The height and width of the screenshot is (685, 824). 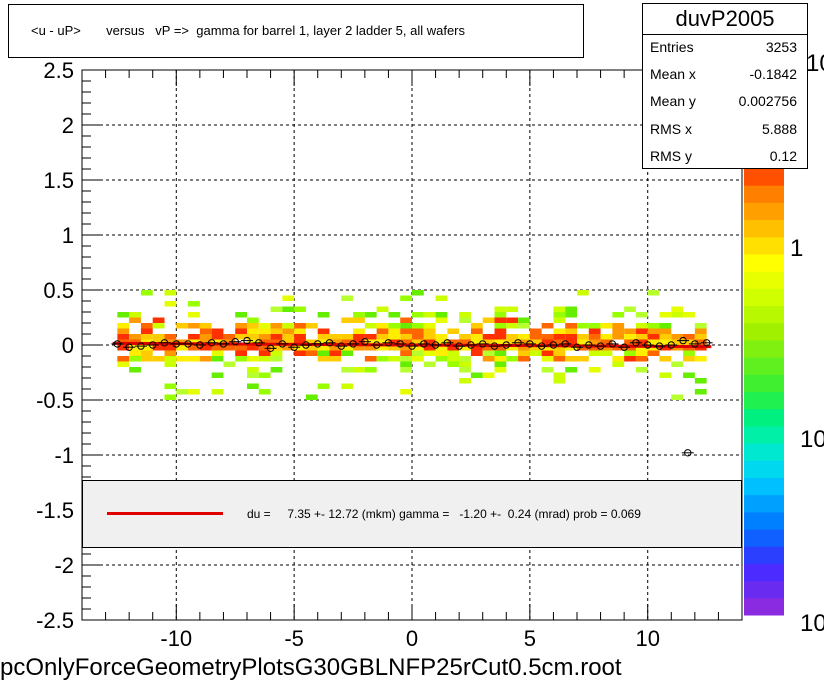 I want to click on stats-name: duvP2005, so click(x=725, y=18).